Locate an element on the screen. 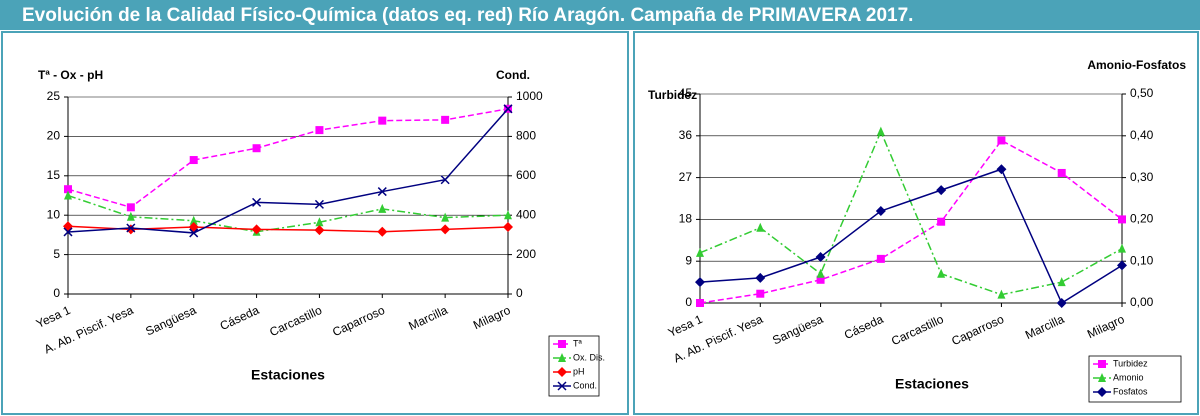  y-tick-label: 18 is located at coordinates (686, 219).